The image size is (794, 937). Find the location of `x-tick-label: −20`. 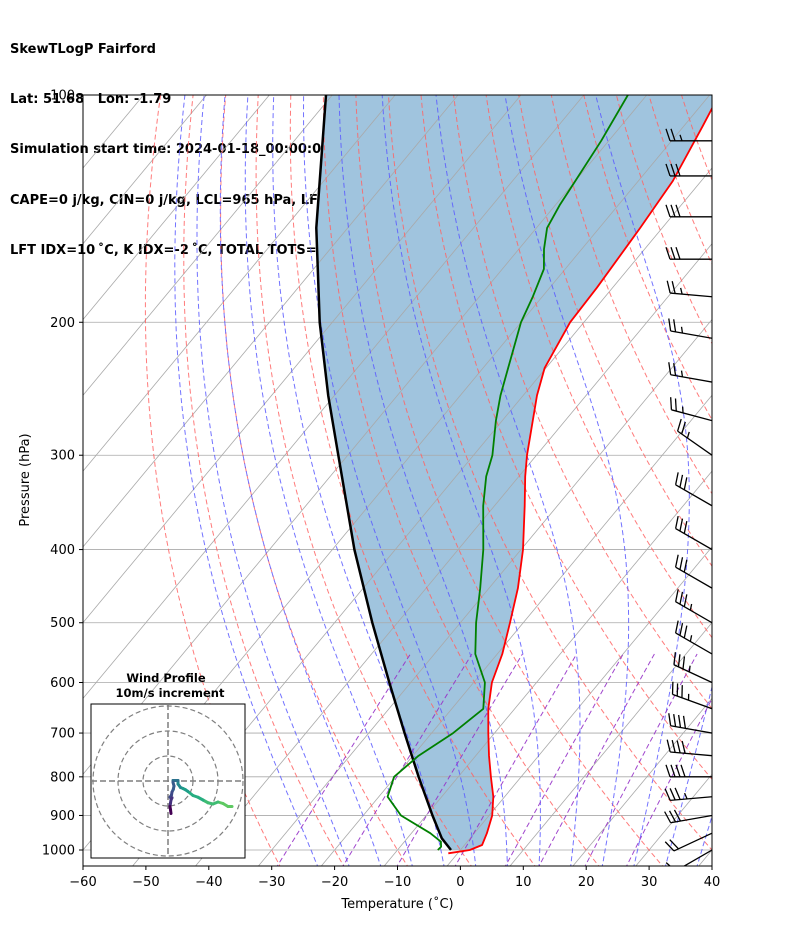

x-tick-label: −20 is located at coordinates (334, 882).